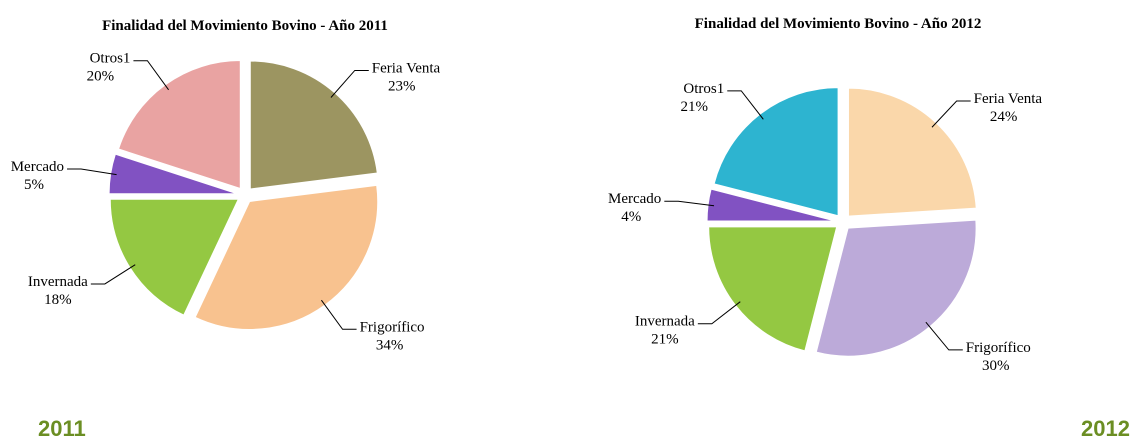  I want to click on slice-value: 24%, so click(1004, 117).